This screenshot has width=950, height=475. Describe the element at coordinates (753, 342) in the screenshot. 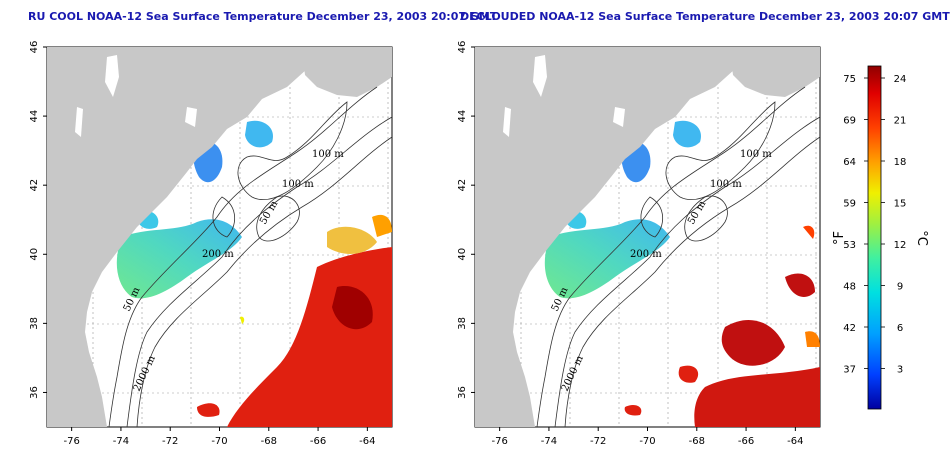

I see `right-warm-patch-a` at that location.